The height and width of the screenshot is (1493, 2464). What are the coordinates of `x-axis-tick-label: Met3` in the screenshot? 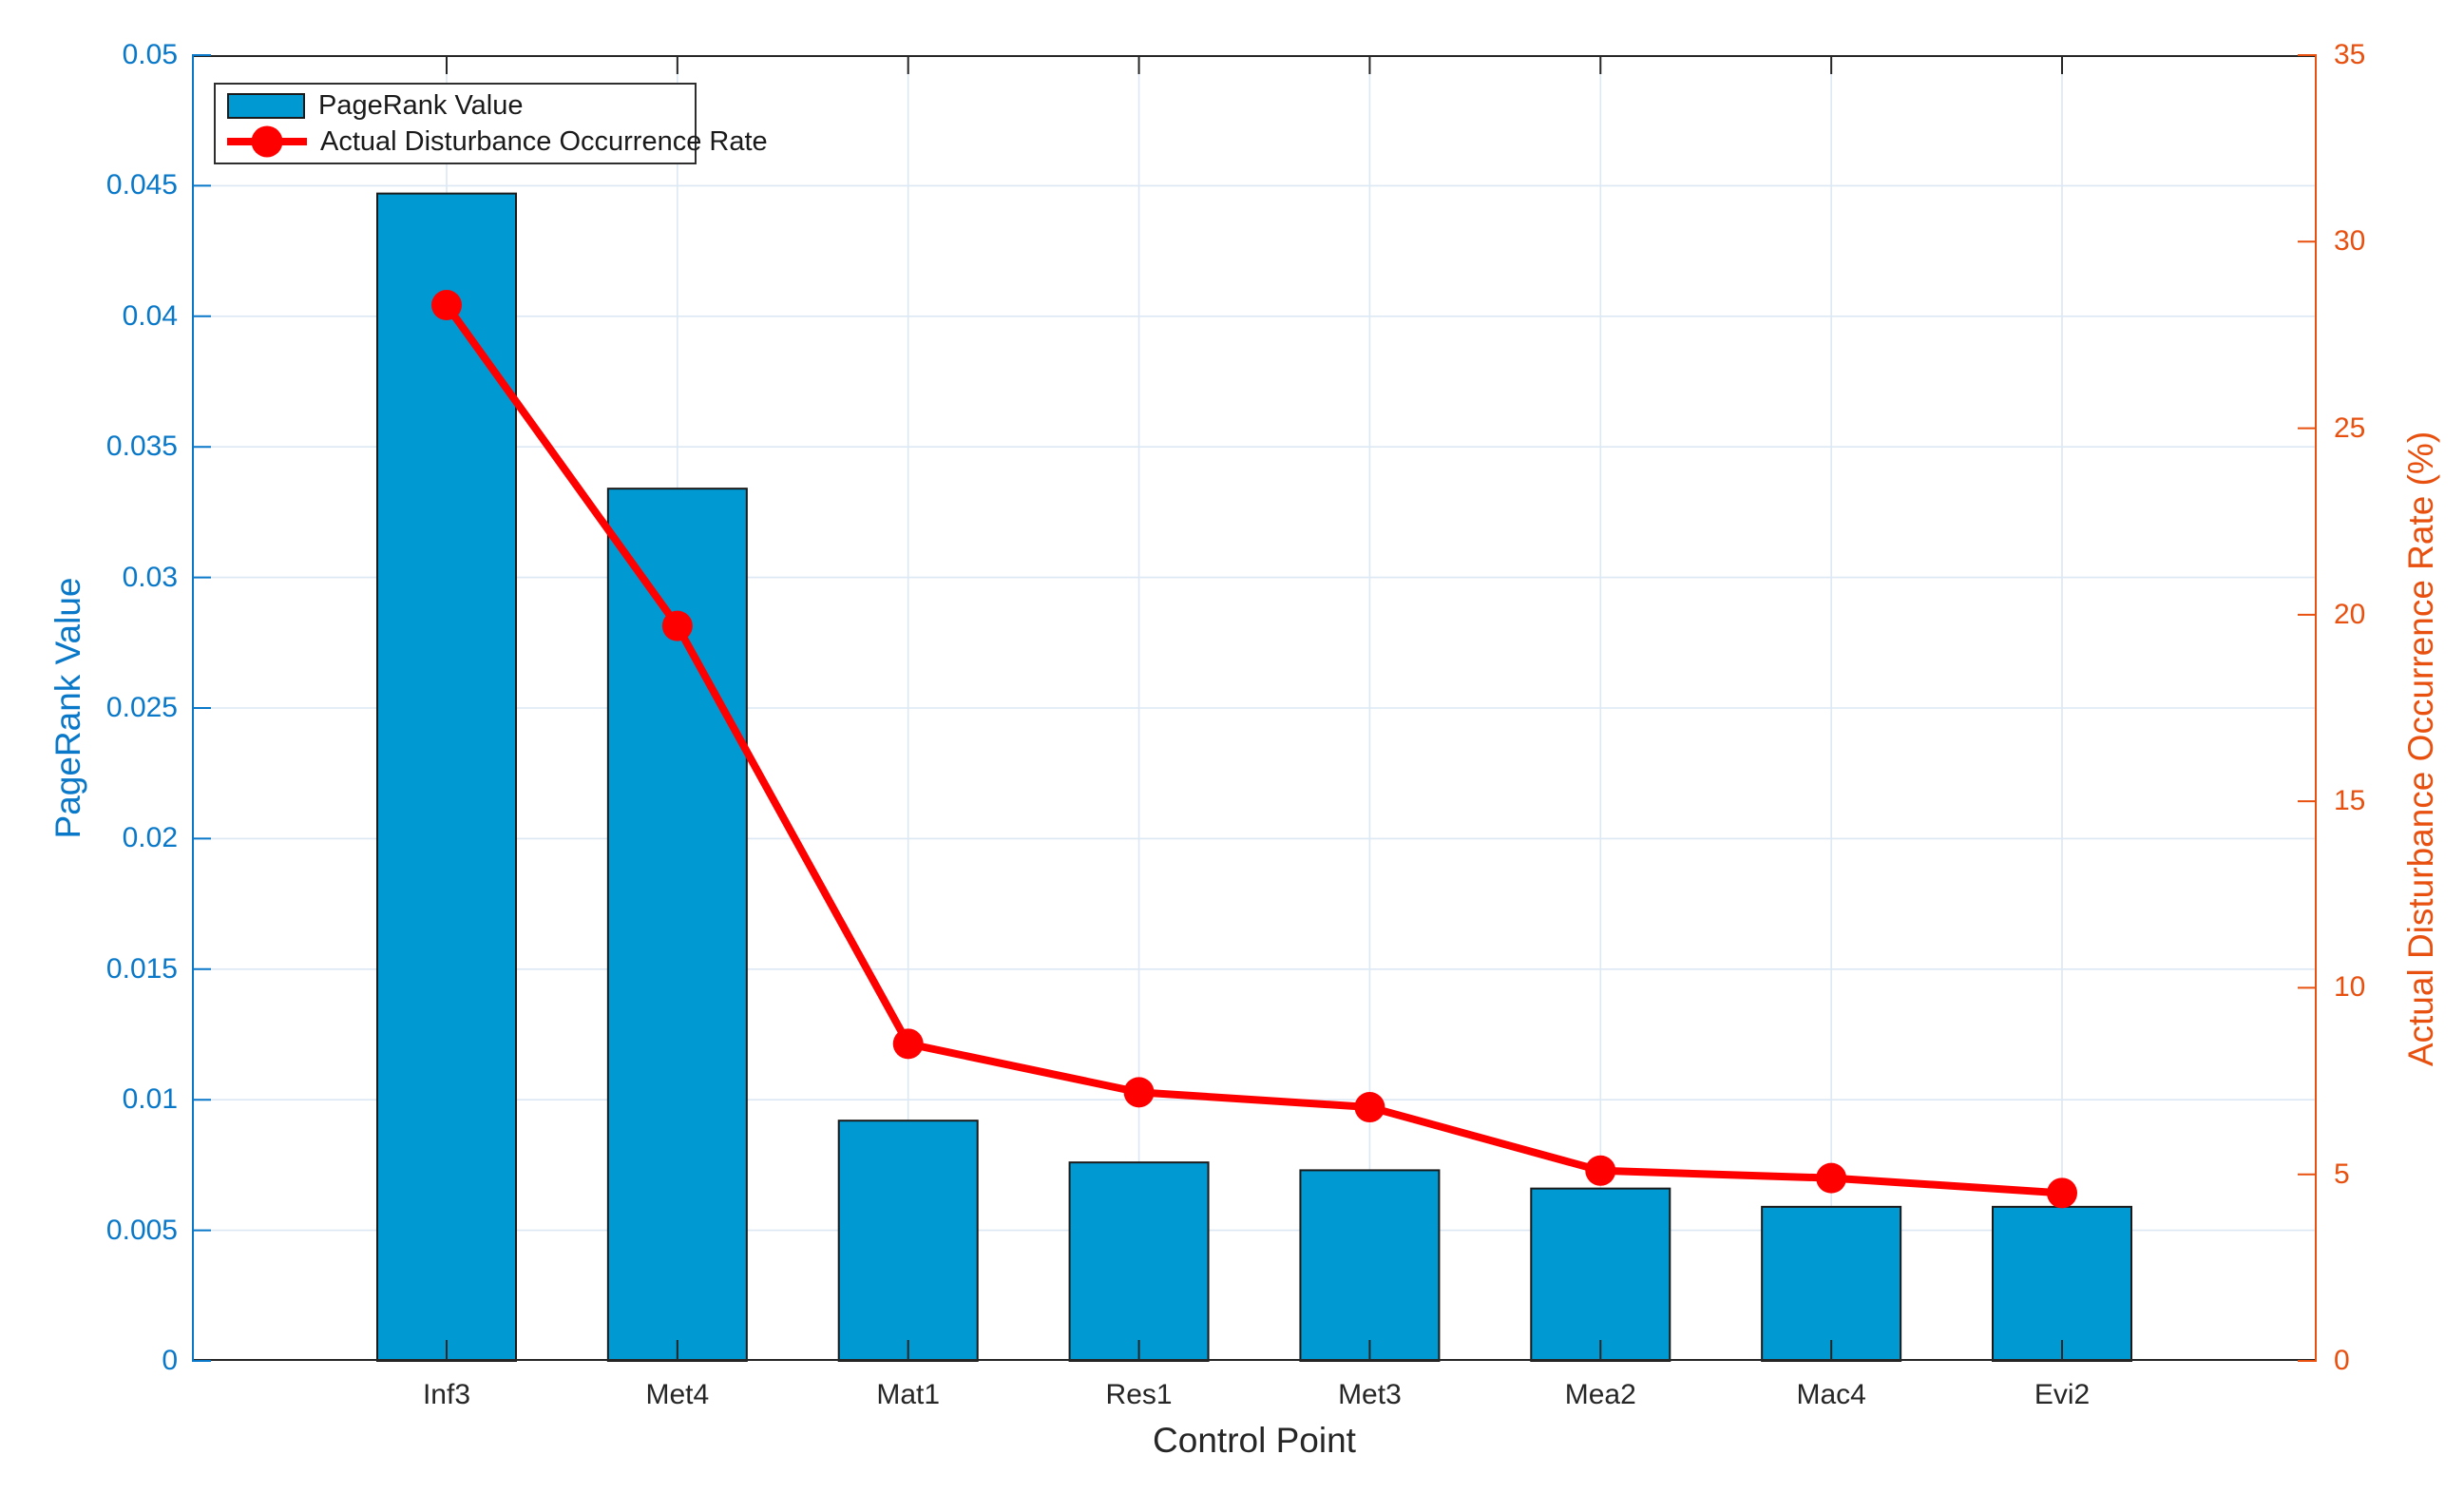 It's located at (1370, 1394).